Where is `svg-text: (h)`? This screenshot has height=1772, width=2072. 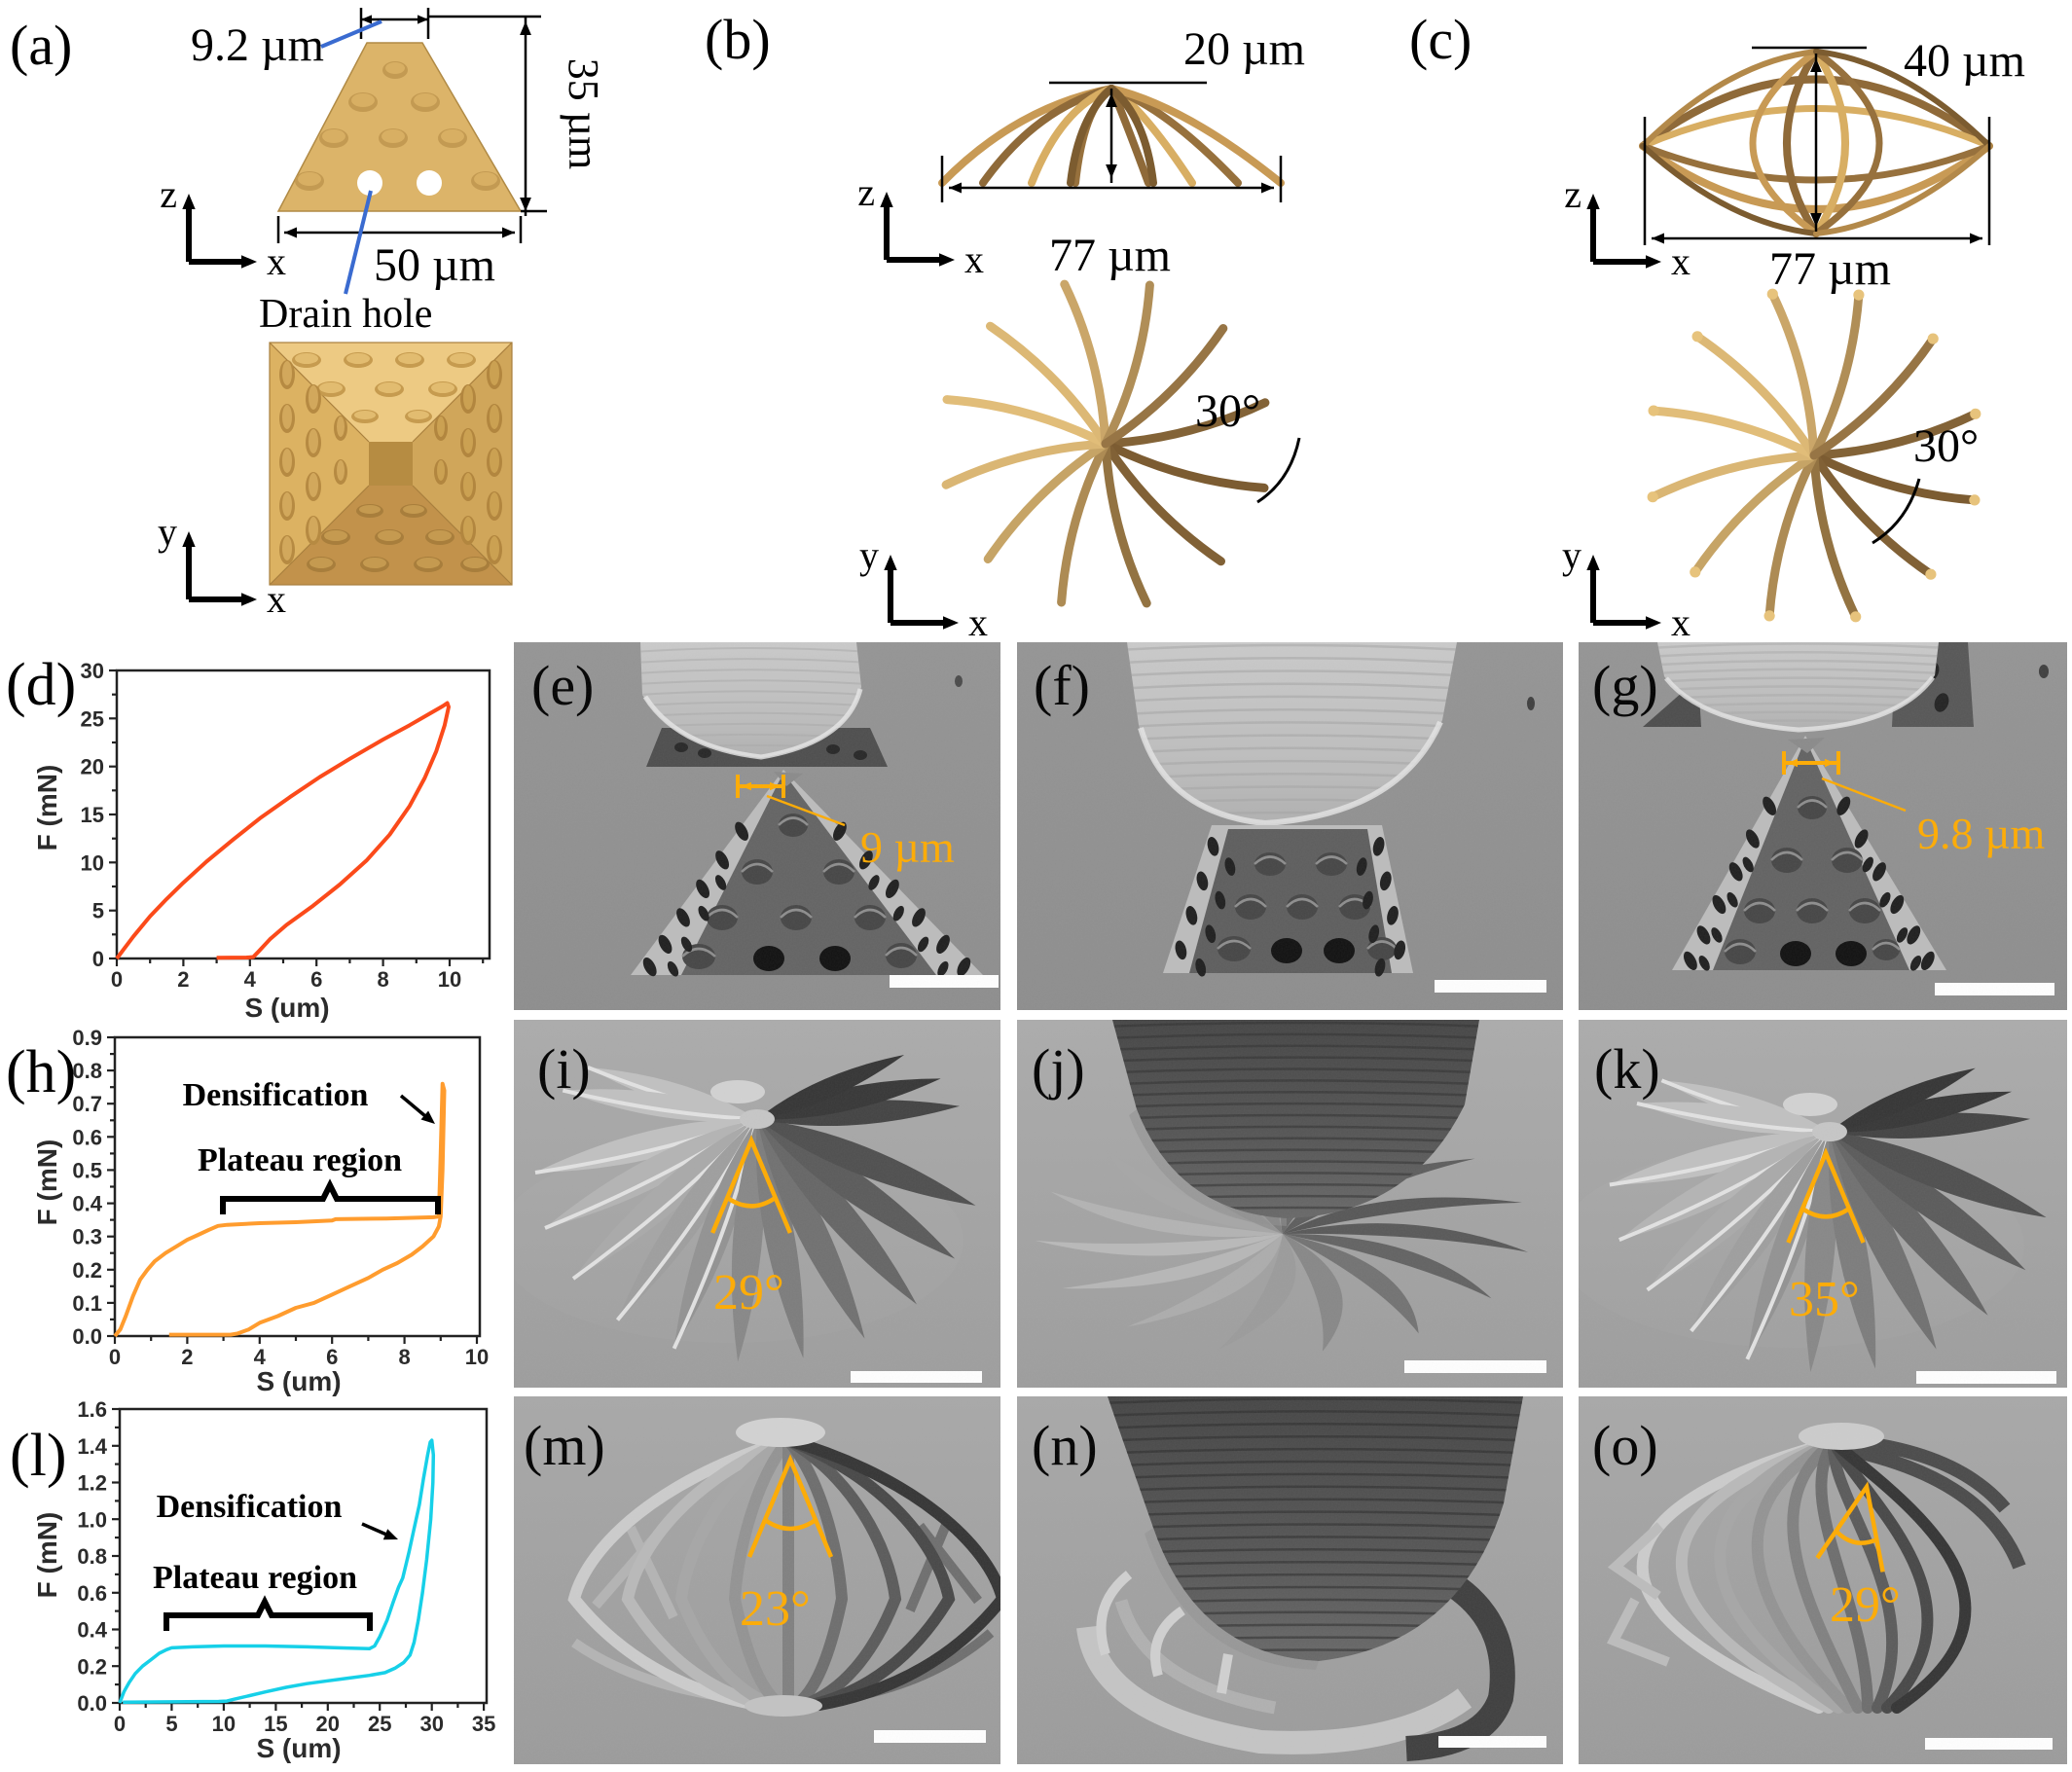 svg-text: (h) is located at coordinates (41, 1072).